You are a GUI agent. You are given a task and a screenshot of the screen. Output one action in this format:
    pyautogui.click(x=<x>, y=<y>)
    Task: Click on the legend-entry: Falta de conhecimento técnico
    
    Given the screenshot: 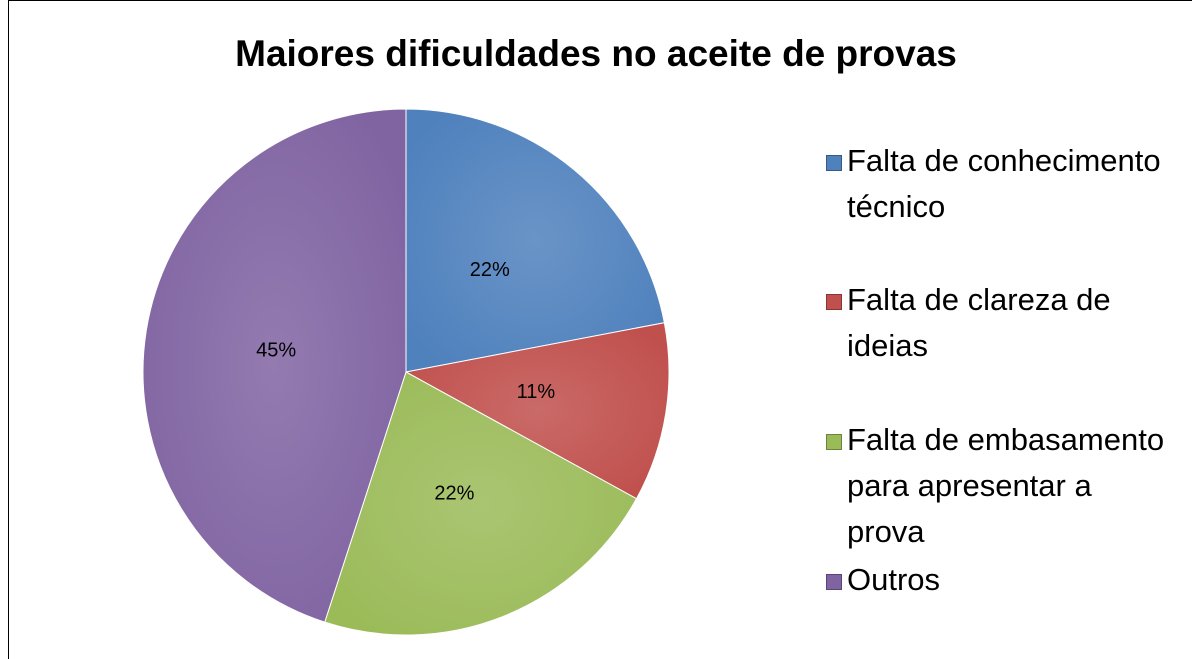 What is the action you would take?
    pyautogui.click(x=996, y=184)
    